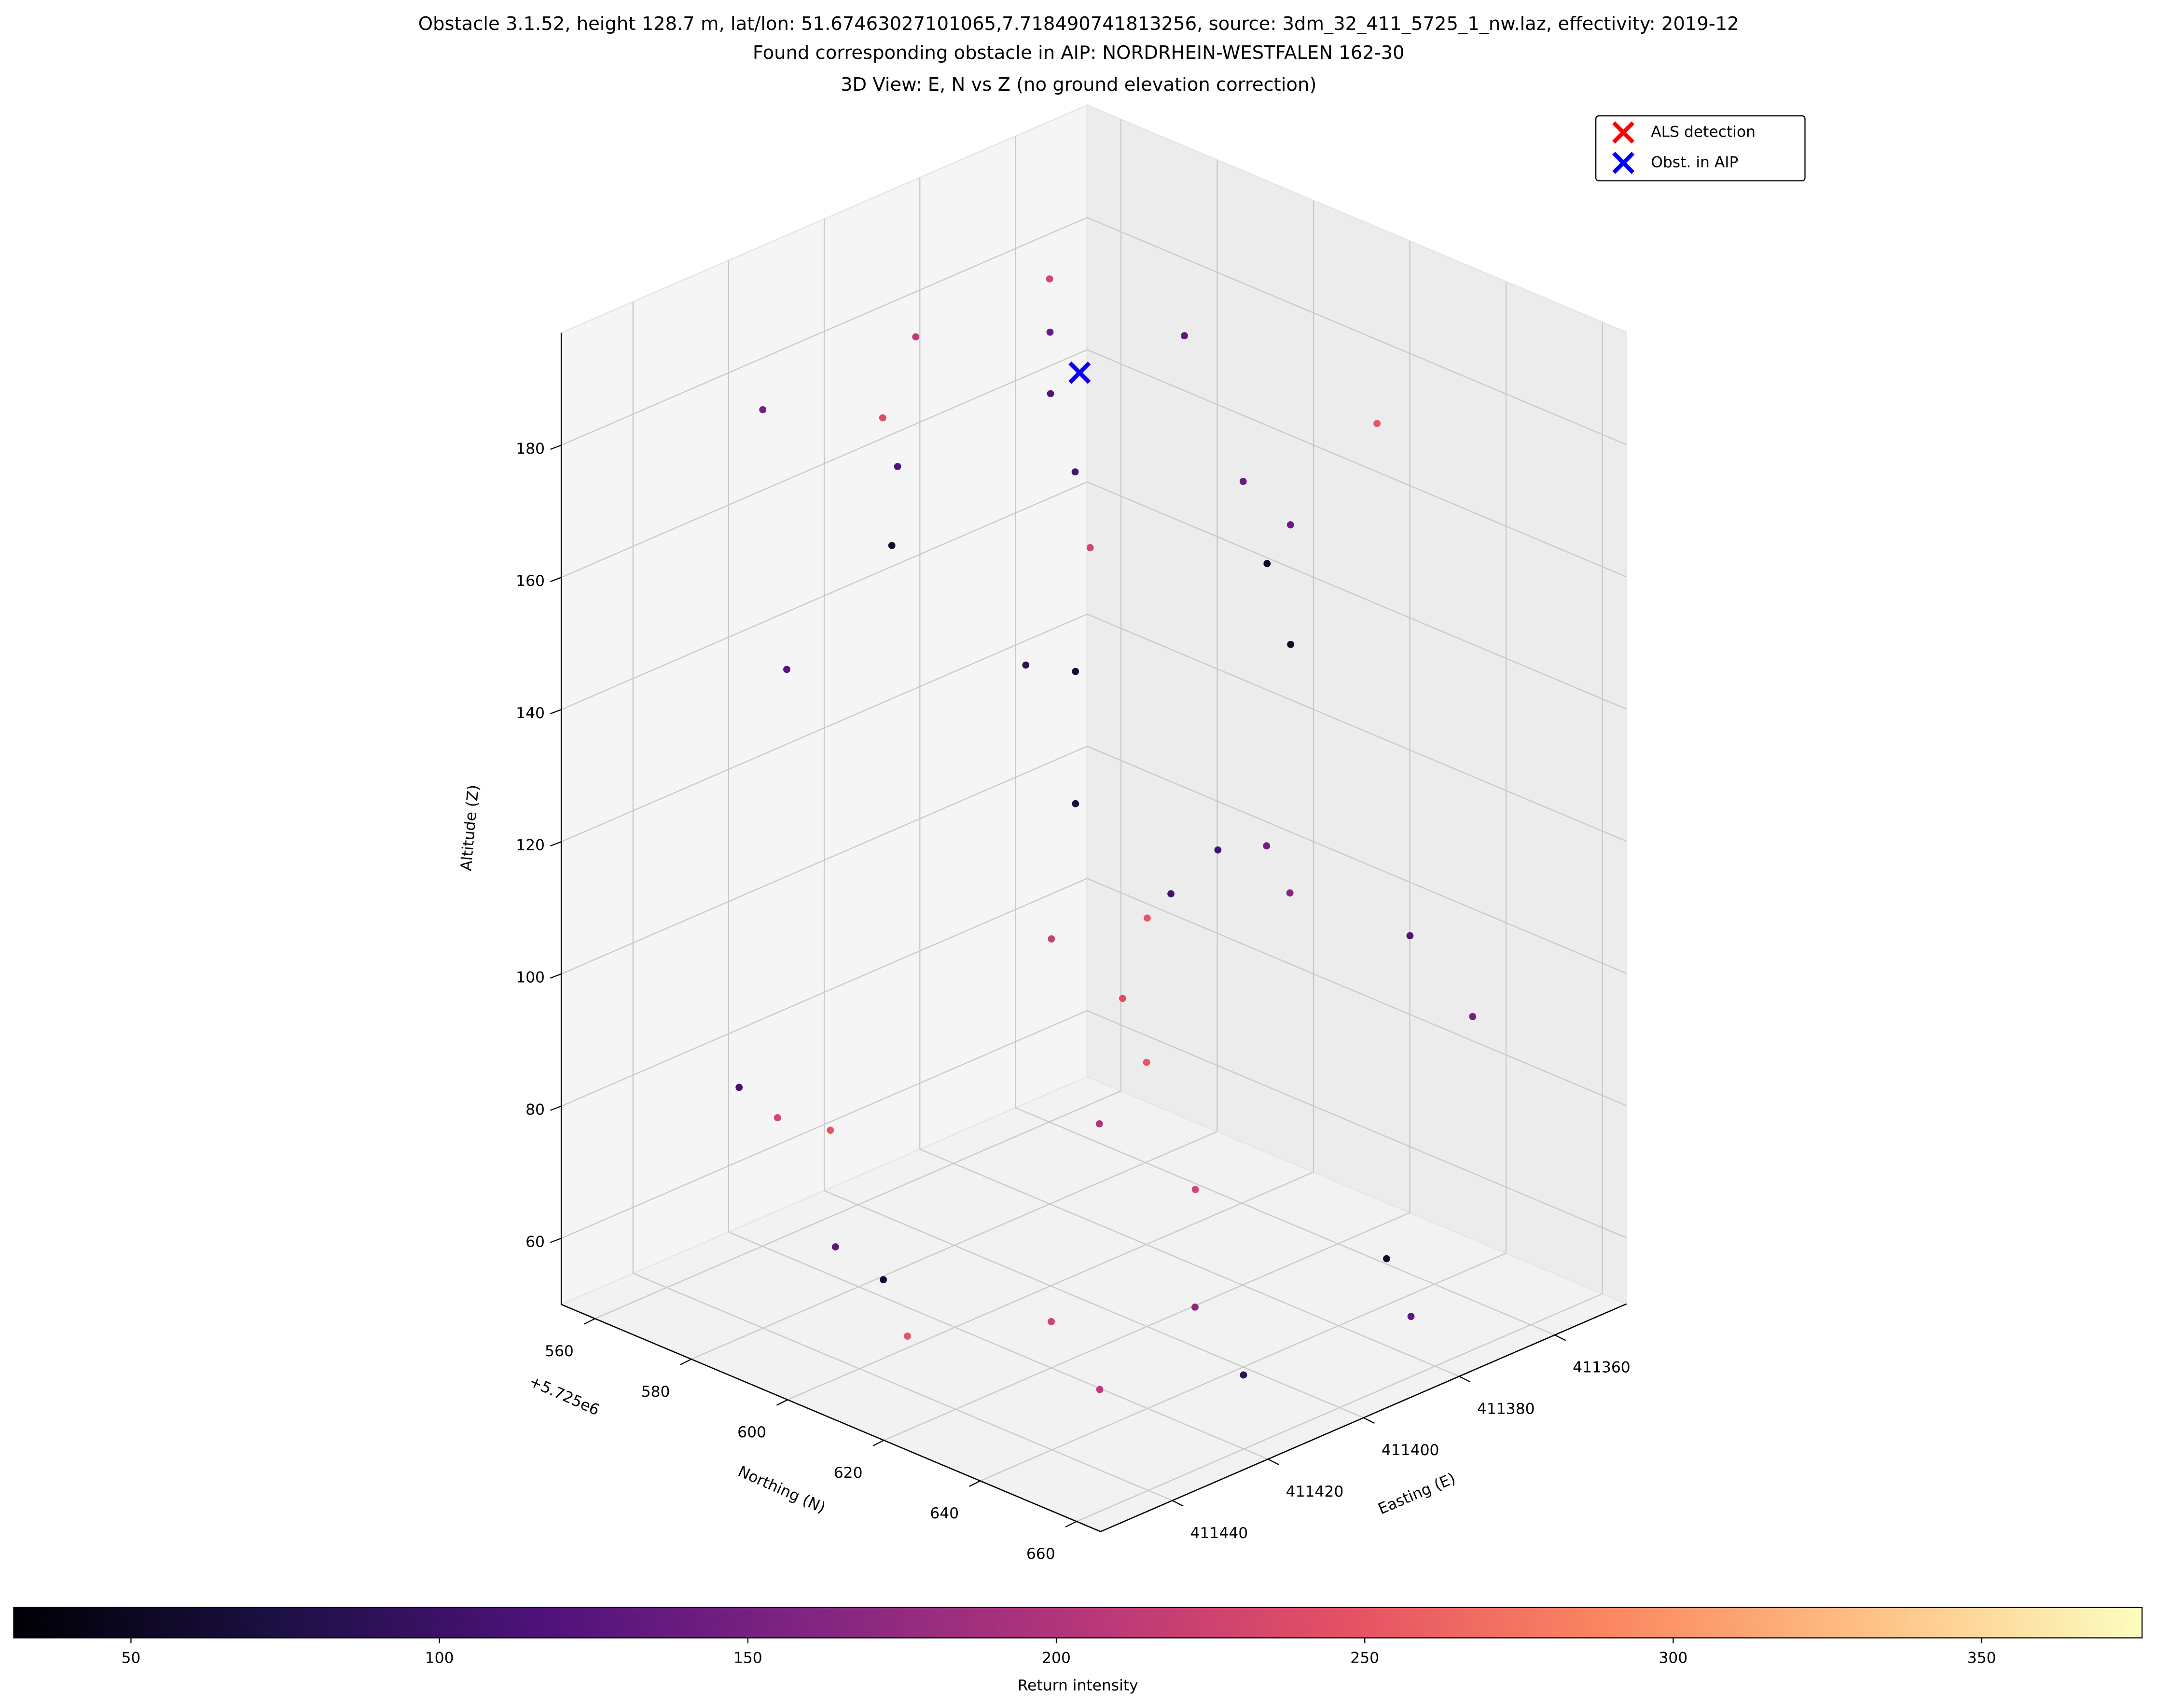 Image resolution: width=2157 pixels, height=1708 pixels. What do you see at coordinates (747, 1657) in the screenshot?
I see `colorbar-tick-label: 150` at bounding box center [747, 1657].